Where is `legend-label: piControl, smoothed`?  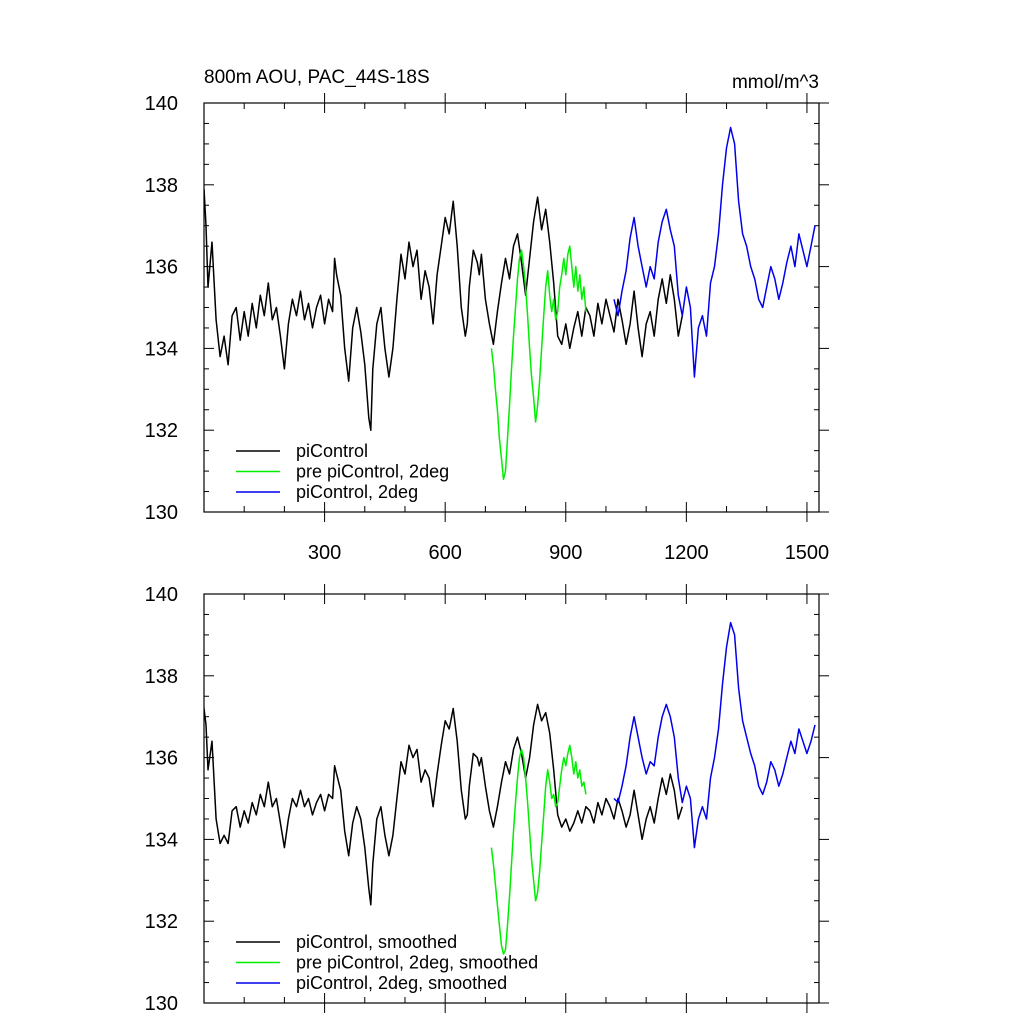 legend-label: piControl, smoothed is located at coordinates (376, 942).